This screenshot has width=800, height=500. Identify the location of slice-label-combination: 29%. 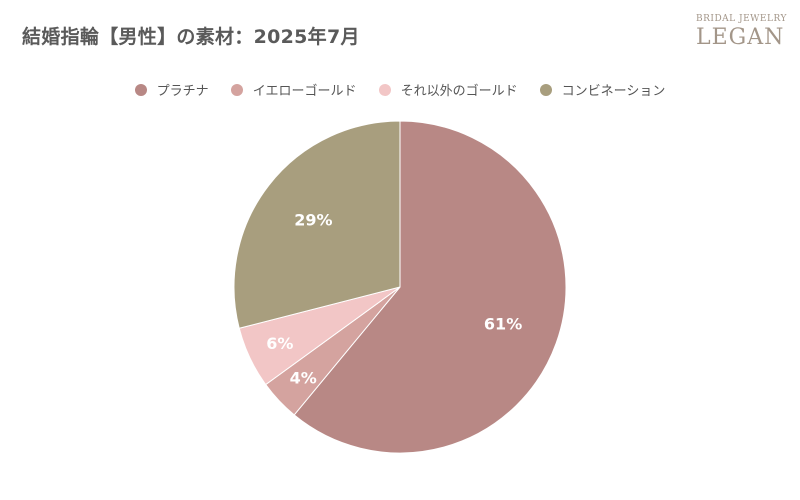
(313, 219).